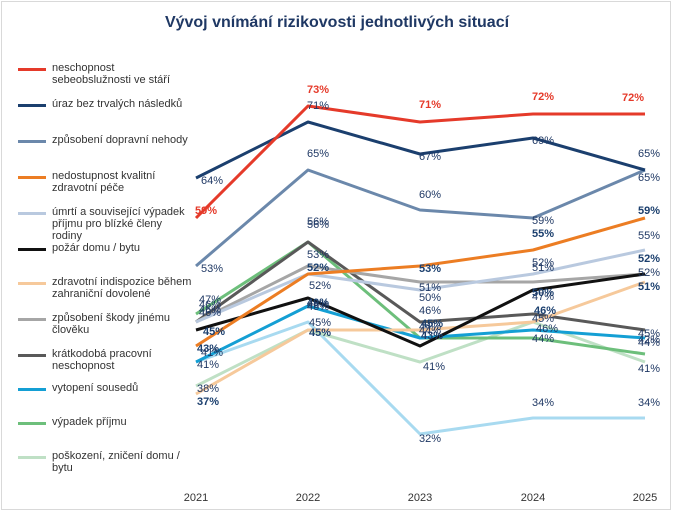 This screenshot has width=674, height=513. Describe the element at coordinates (308, 498) in the screenshot. I see `x-tick-label: 2022` at that location.